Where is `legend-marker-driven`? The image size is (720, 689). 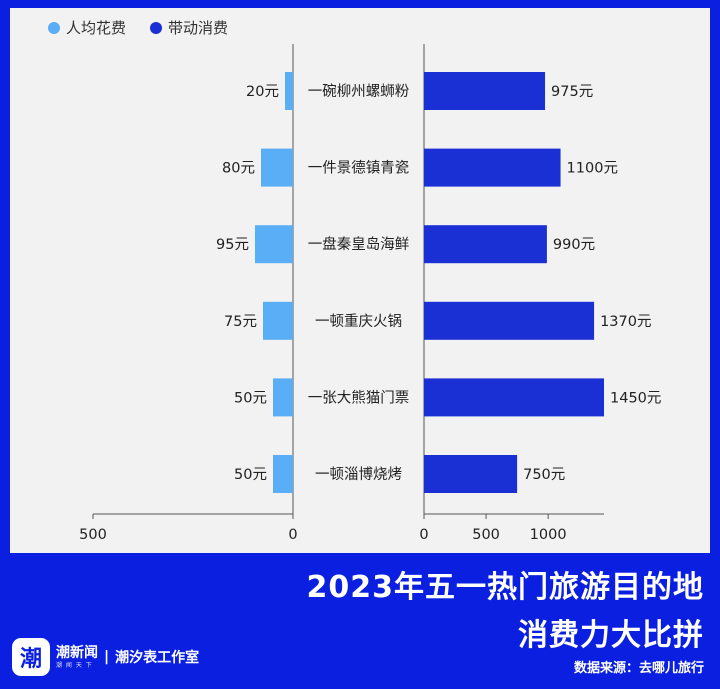 legend-marker-driven is located at coordinates (156, 28).